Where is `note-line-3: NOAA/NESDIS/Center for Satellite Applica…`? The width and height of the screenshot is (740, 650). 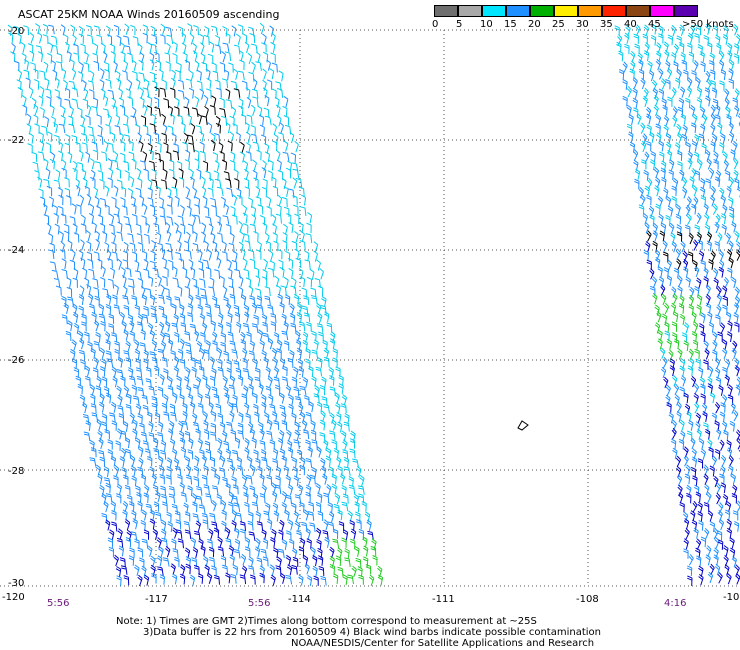 note-line-3: NOAA/NESDIS/Center for Satellite Applica… is located at coordinates (443, 643).